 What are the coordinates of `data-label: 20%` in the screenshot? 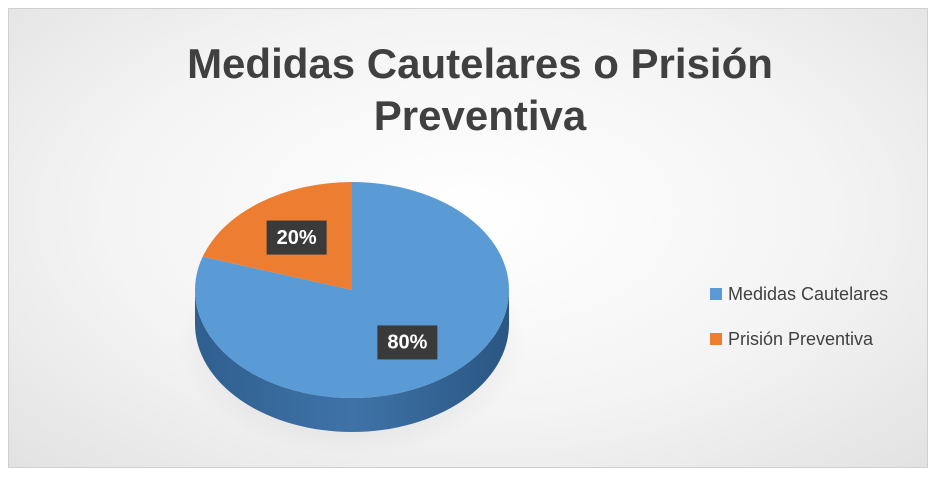 It's located at (297, 238).